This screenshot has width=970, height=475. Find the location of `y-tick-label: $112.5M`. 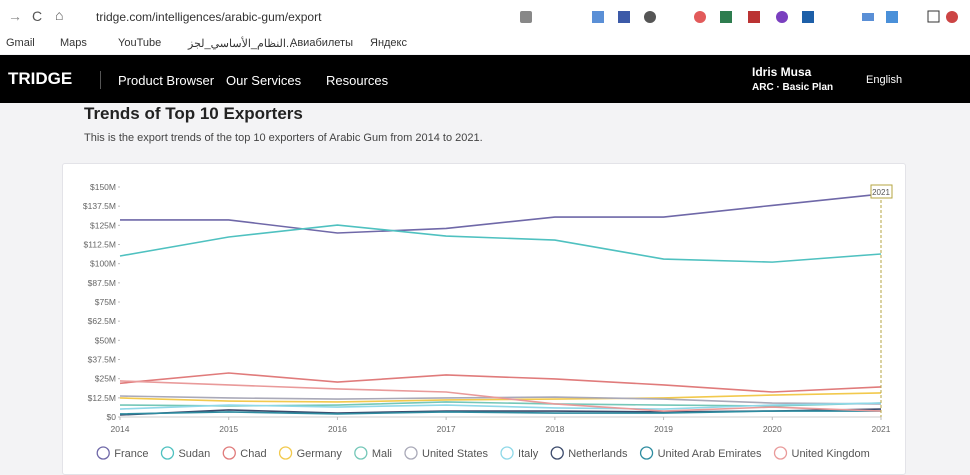

y-tick-label: $112.5M is located at coordinates (100, 245).